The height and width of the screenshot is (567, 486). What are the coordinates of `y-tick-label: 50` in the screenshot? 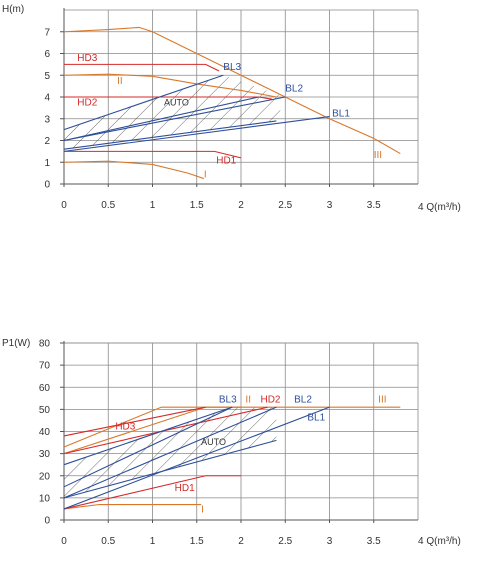 It's located at (45, 410).